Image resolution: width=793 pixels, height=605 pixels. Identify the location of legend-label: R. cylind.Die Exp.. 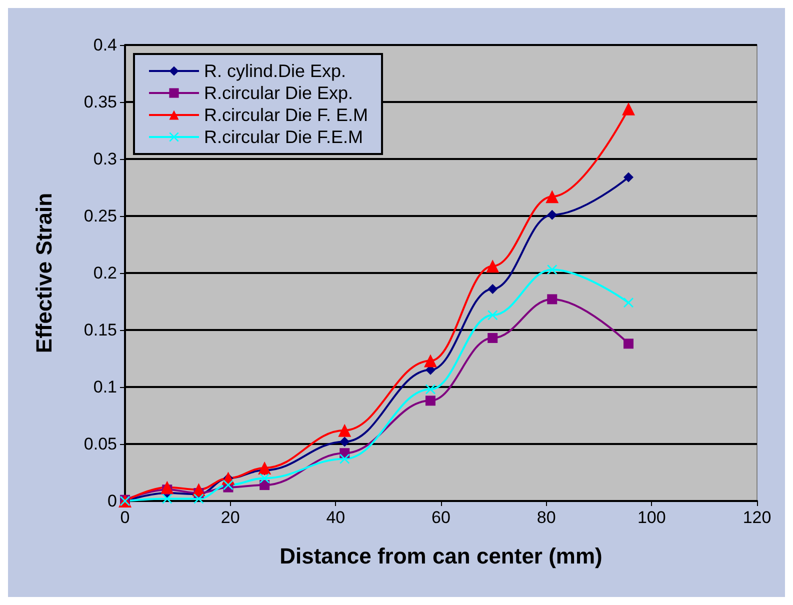
(275, 71).